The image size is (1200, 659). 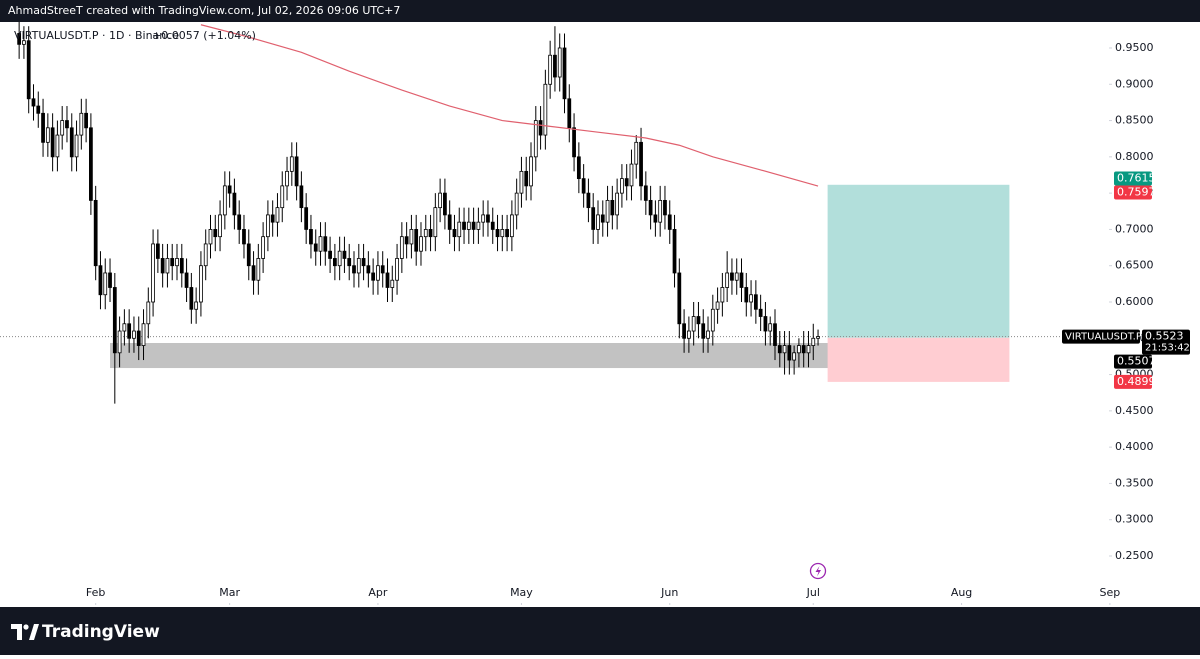 What do you see at coordinates (1134, 47) in the screenshot?
I see `y-tick-label: 0.9500` at bounding box center [1134, 47].